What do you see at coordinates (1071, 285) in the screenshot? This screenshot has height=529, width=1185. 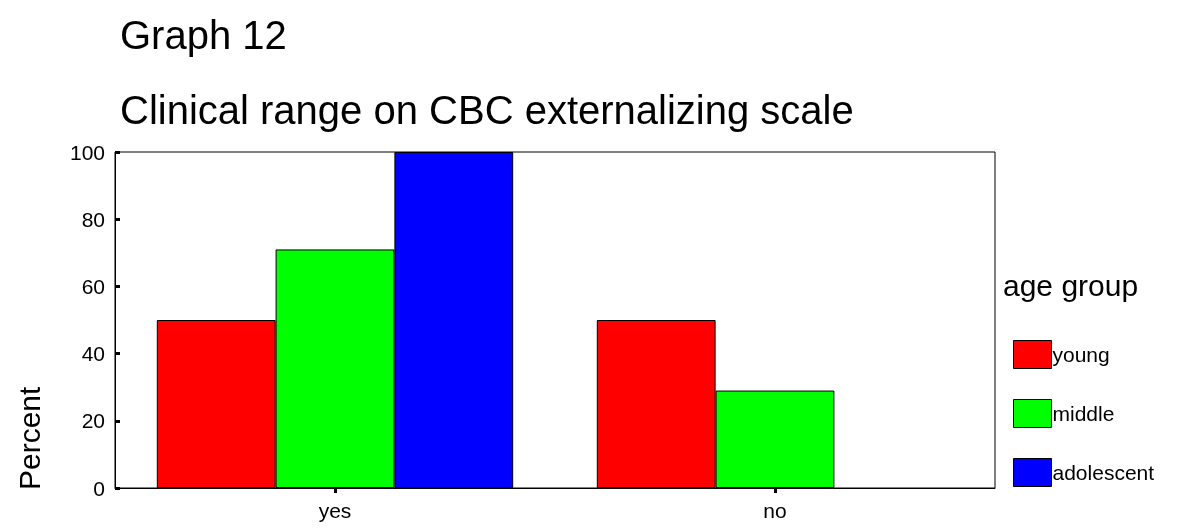 I see `legend-title: age group` at bounding box center [1071, 285].